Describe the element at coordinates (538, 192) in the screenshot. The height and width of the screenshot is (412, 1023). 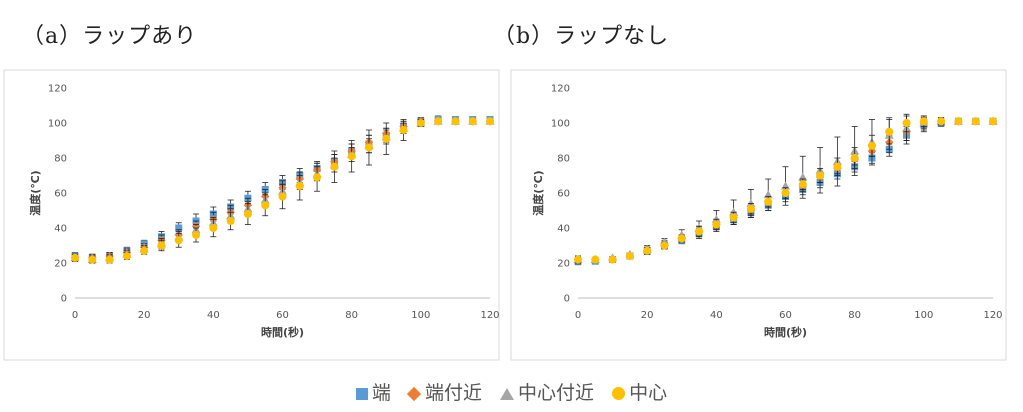
I see `panel-b-y-axis-label: 温度(℃)` at that location.